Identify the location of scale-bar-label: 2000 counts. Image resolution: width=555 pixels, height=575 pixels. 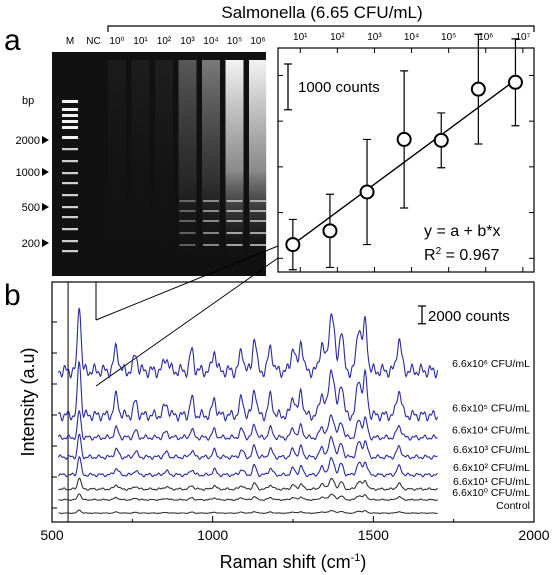
(469, 316).